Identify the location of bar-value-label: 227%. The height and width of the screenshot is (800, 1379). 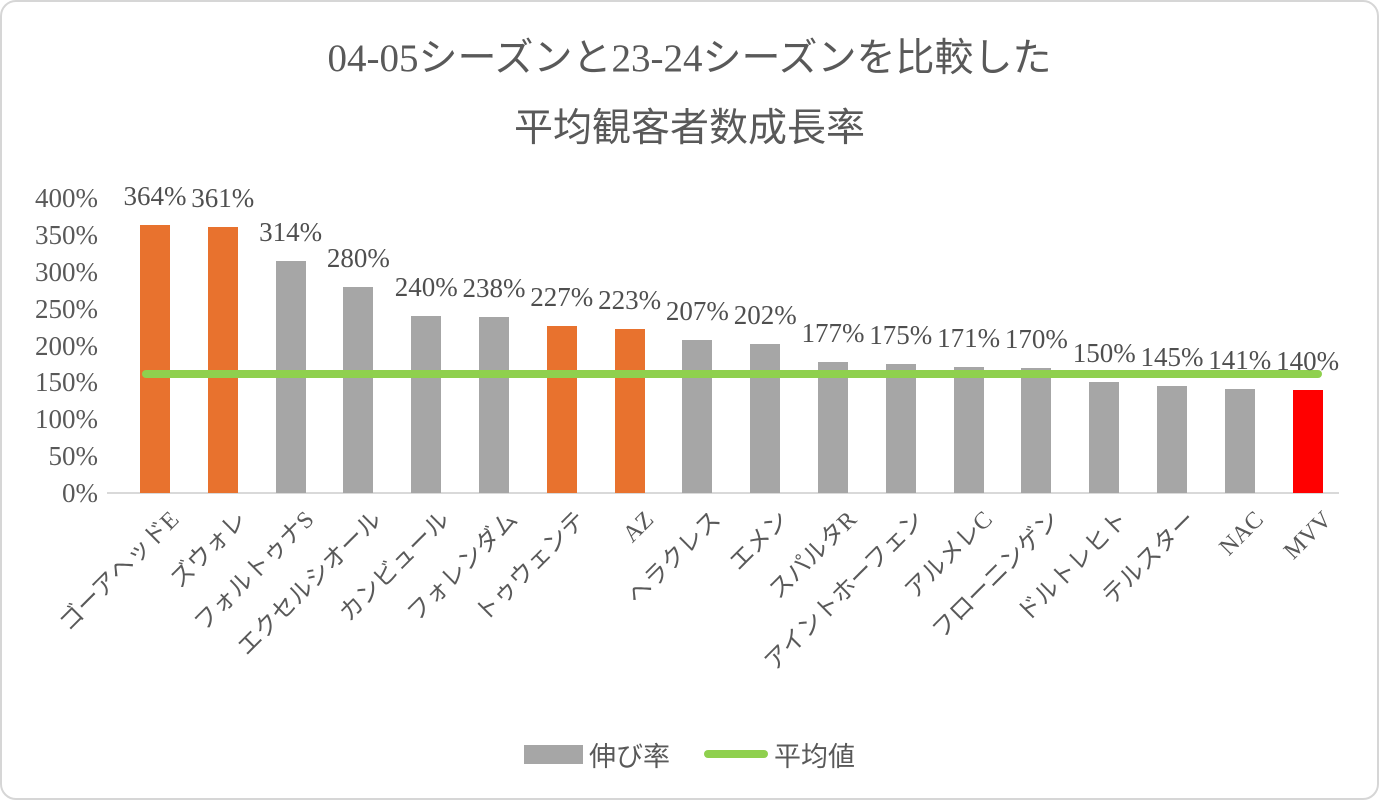
(562, 296).